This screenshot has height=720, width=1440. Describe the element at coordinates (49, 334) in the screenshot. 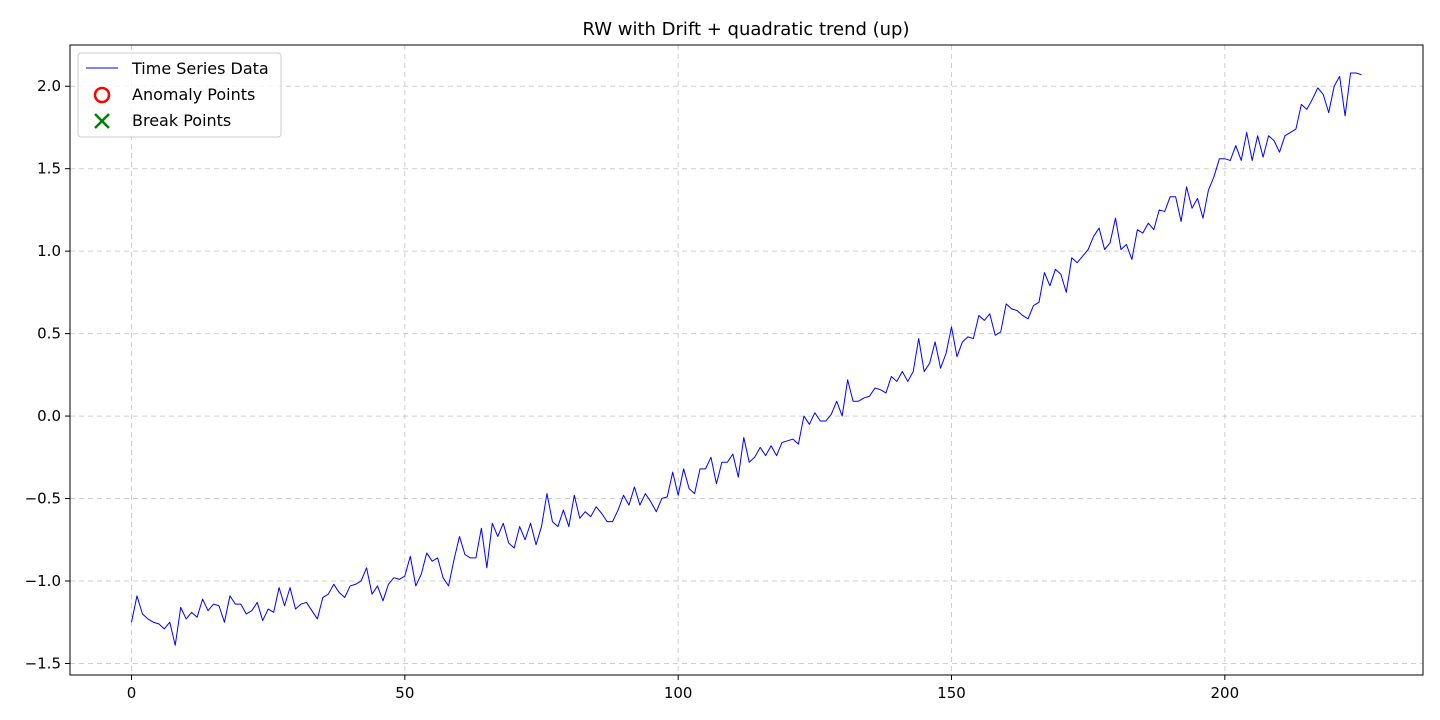

I see `y-tick-label: 0.5` at that location.